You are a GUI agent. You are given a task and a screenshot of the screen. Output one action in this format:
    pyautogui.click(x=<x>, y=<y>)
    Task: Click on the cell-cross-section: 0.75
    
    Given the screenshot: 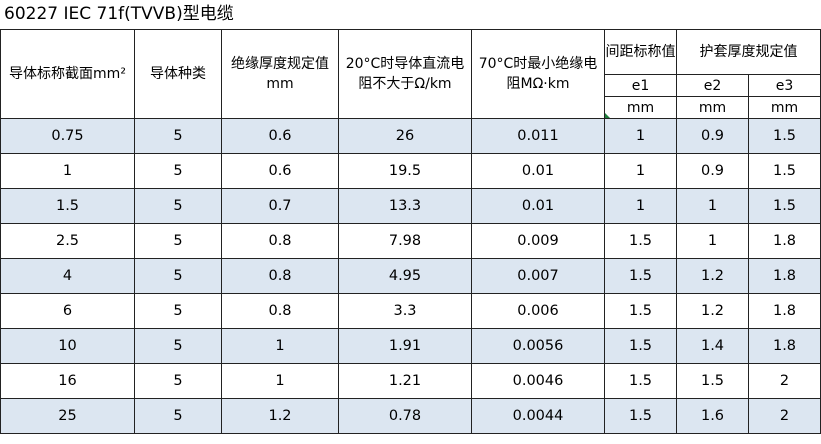 What is the action you would take?
    pyautogui.click(x=67, y=136)
    